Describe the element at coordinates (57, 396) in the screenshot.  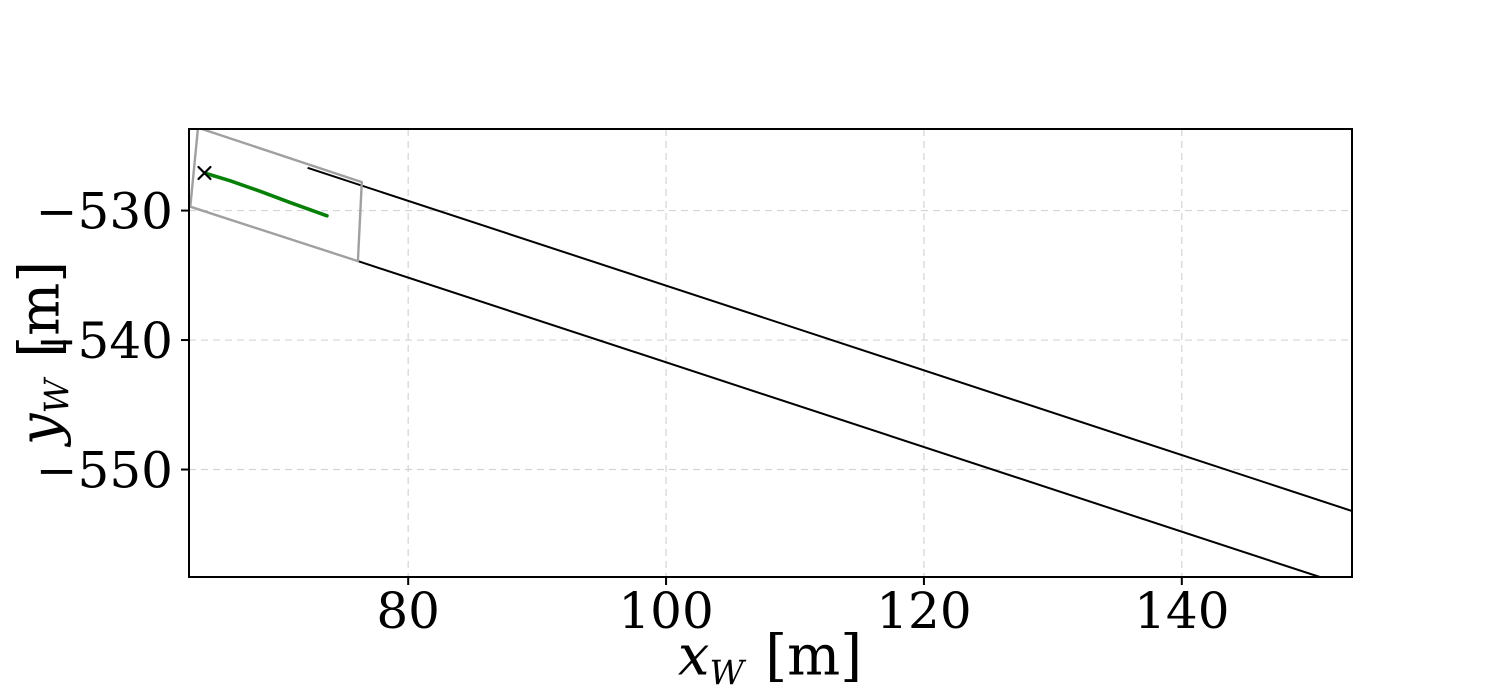
I see `y-axis-subscript: W` at that location.